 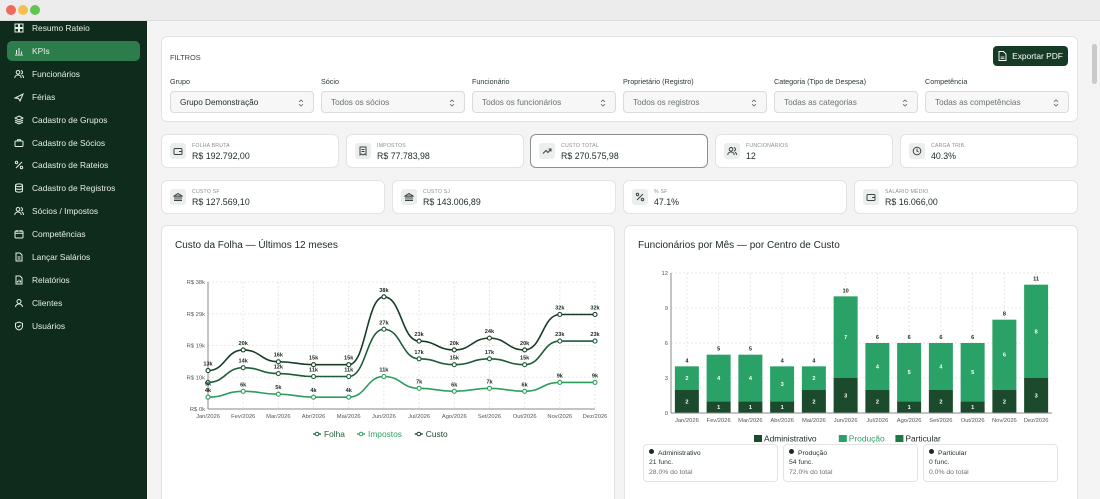 What do you see at coordinates (522, 102) in the screenshot?
I see `filter-value: Todos os funcionários` at bounding box center [522, 102].